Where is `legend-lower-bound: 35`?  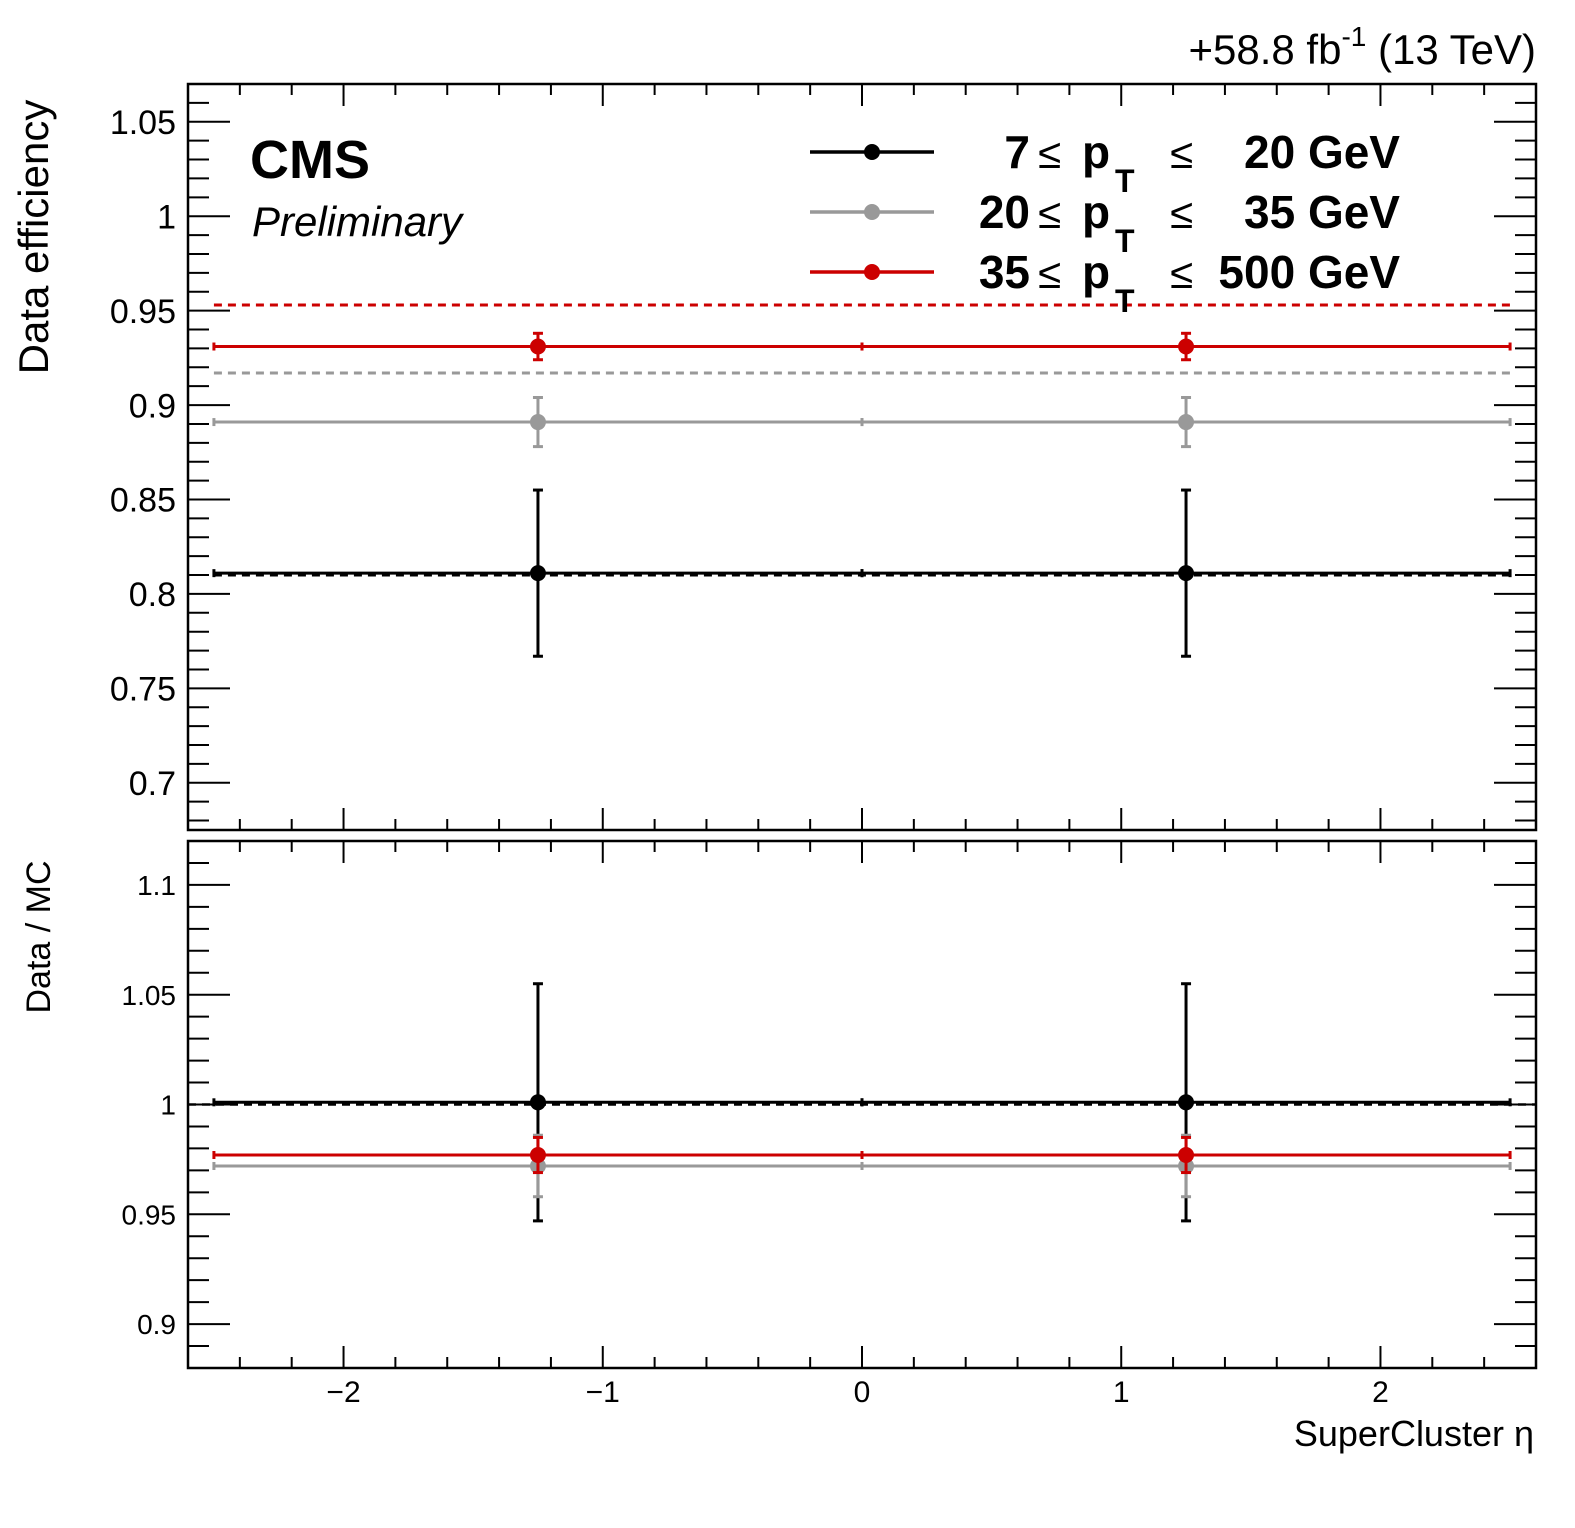 legend-lower-bound: 35 is located at coordinates (1004, 272).